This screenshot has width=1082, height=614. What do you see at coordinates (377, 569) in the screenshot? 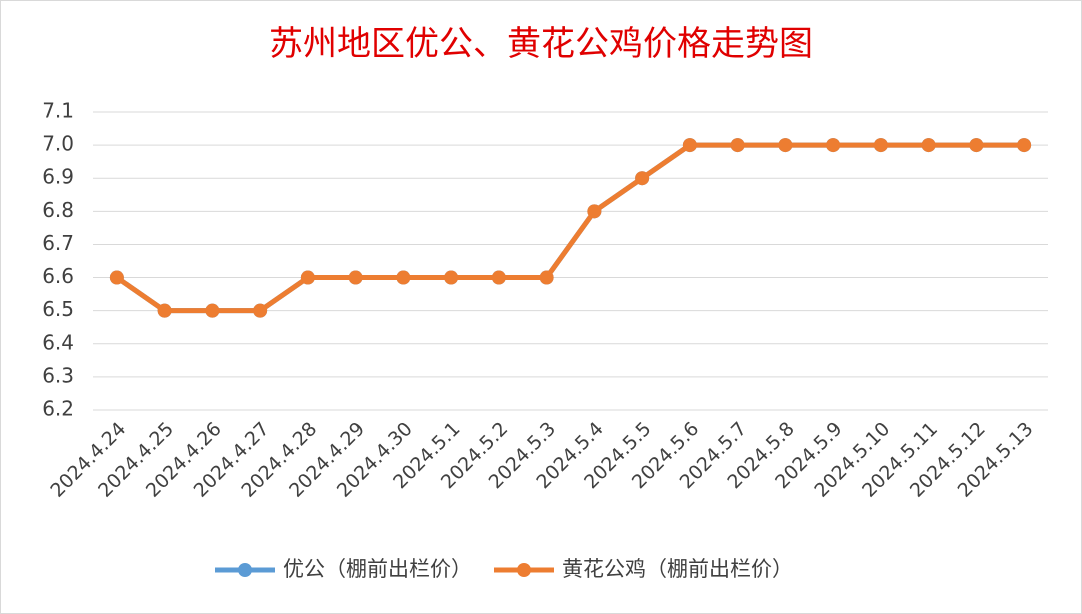
I see `legend-label: 优公（棚前出栏价）` at bounding box center [377, 569].